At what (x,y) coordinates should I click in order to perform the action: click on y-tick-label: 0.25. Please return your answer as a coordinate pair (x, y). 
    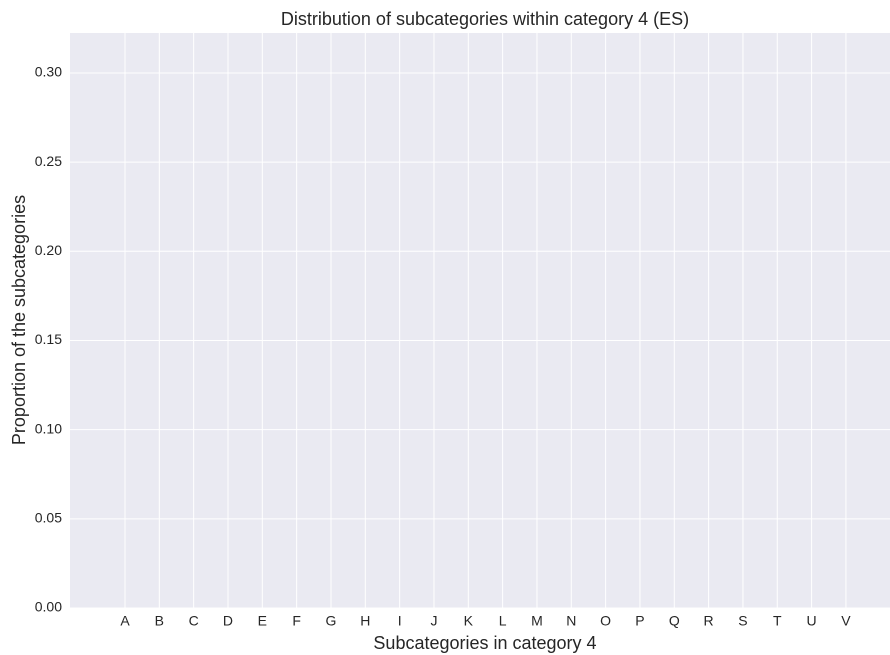
    Looking at the image, I should click on (48, 161).